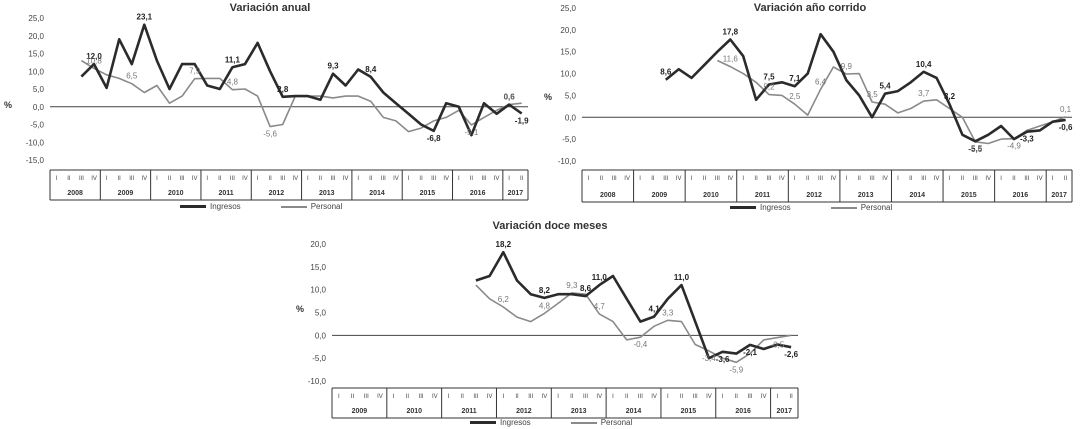 The height and width of the screenshot is (429, 1080). Describe the element at coordinates (35, 160) in the screenshot. I see `y-tick-label: -15,0` at that location.